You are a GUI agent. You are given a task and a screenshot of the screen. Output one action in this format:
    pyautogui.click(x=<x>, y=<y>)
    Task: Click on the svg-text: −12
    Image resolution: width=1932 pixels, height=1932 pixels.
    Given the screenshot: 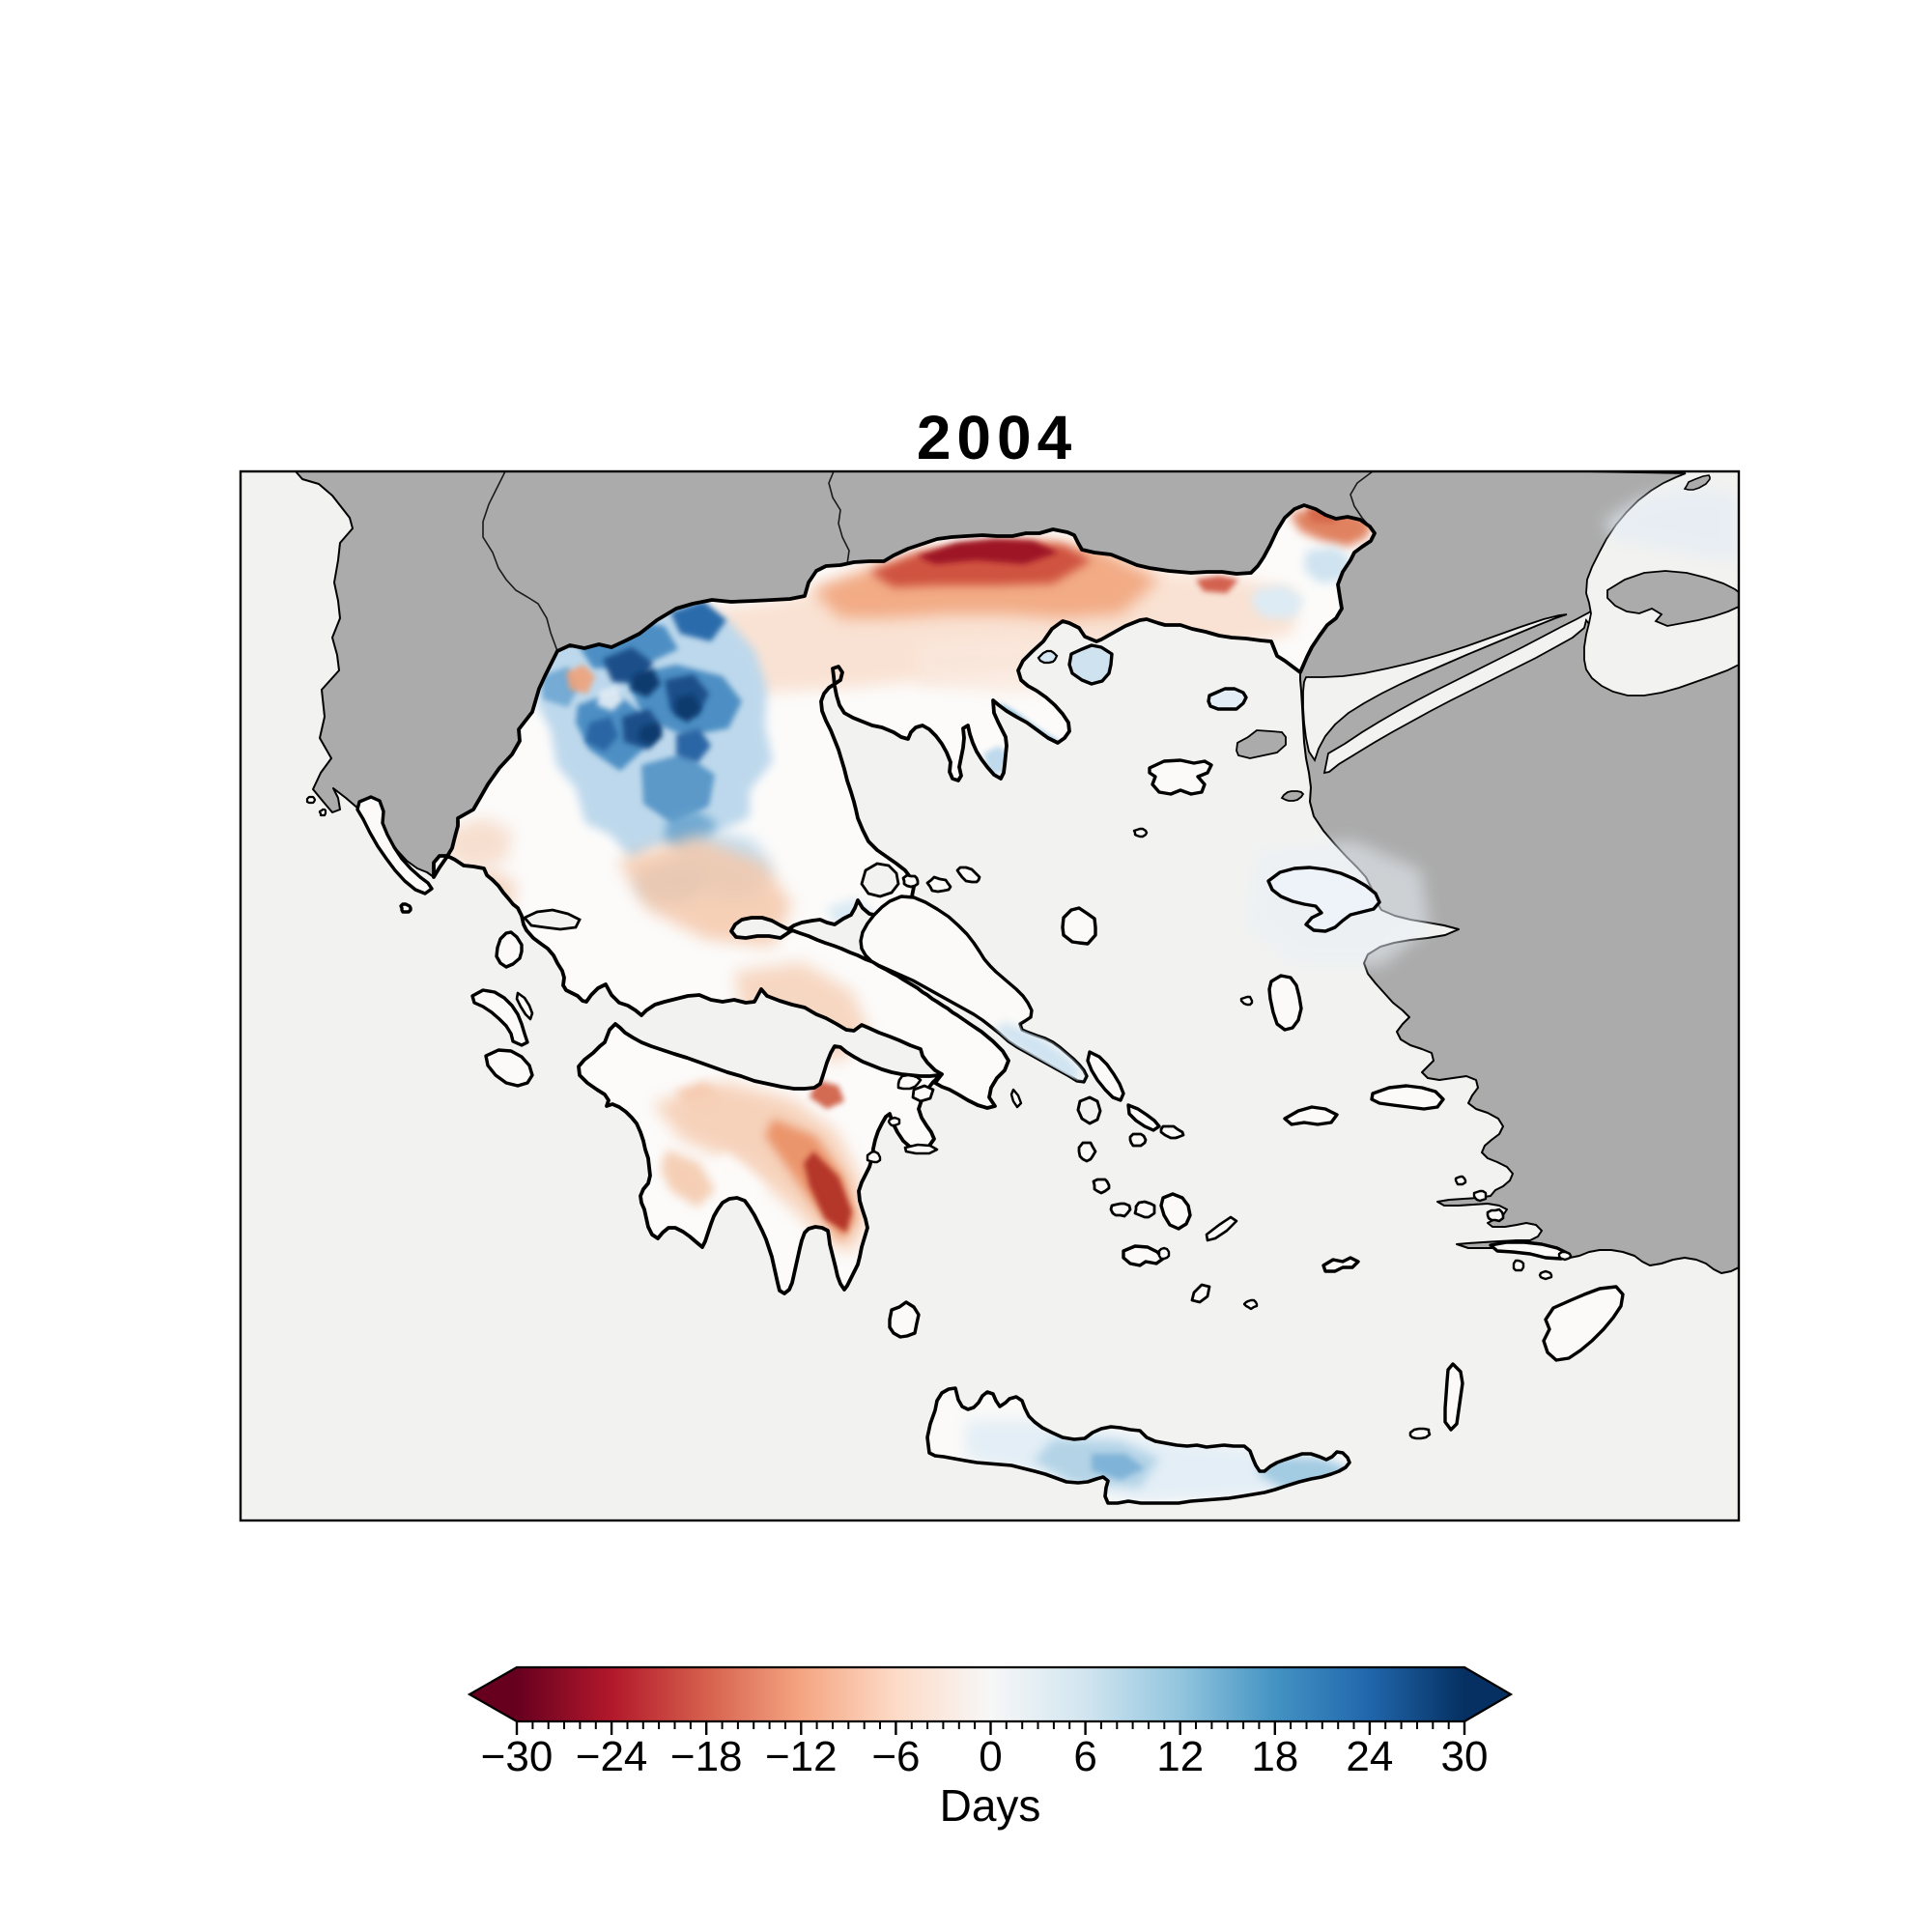 What is the action you would take?
    pyautogui.click(x=801, y=1756)
    